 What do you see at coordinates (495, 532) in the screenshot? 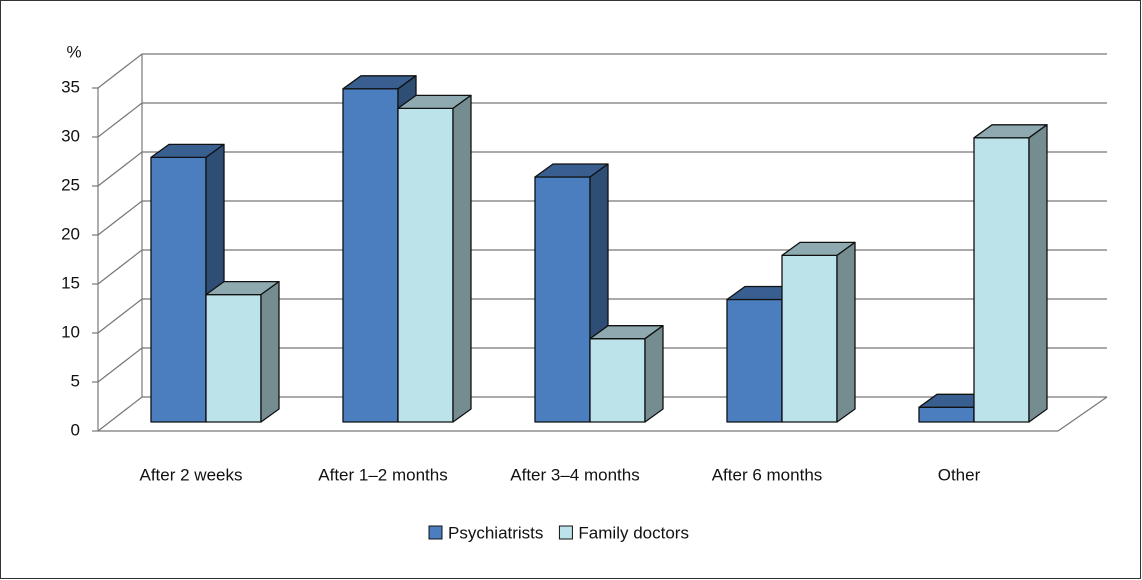
I see `legend-label: Psychiatrists` at bounding box center [495, 532].